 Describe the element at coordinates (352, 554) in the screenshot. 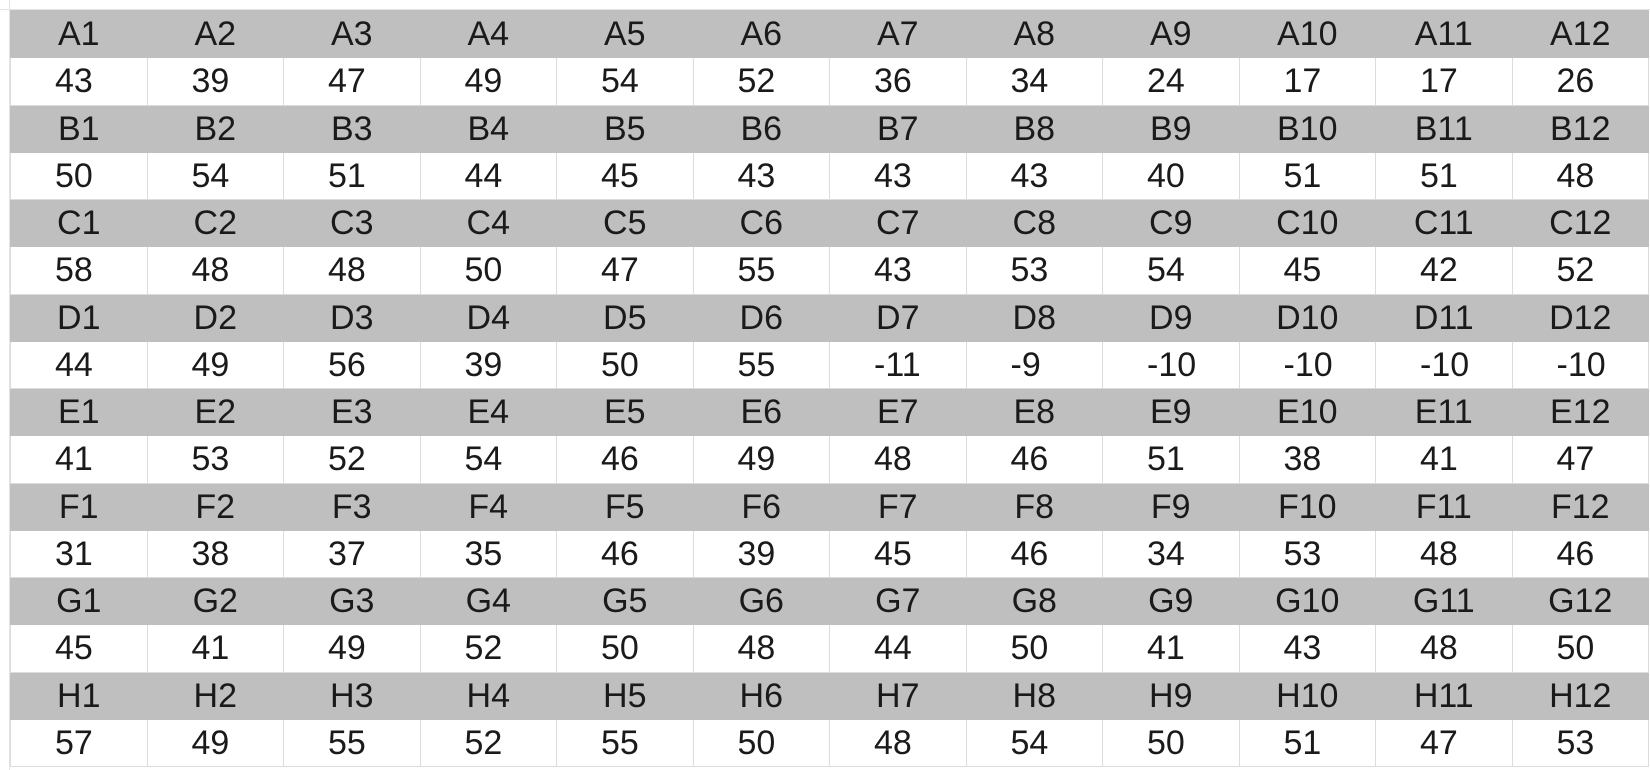

I see `well-value-cell: 37` at that location.